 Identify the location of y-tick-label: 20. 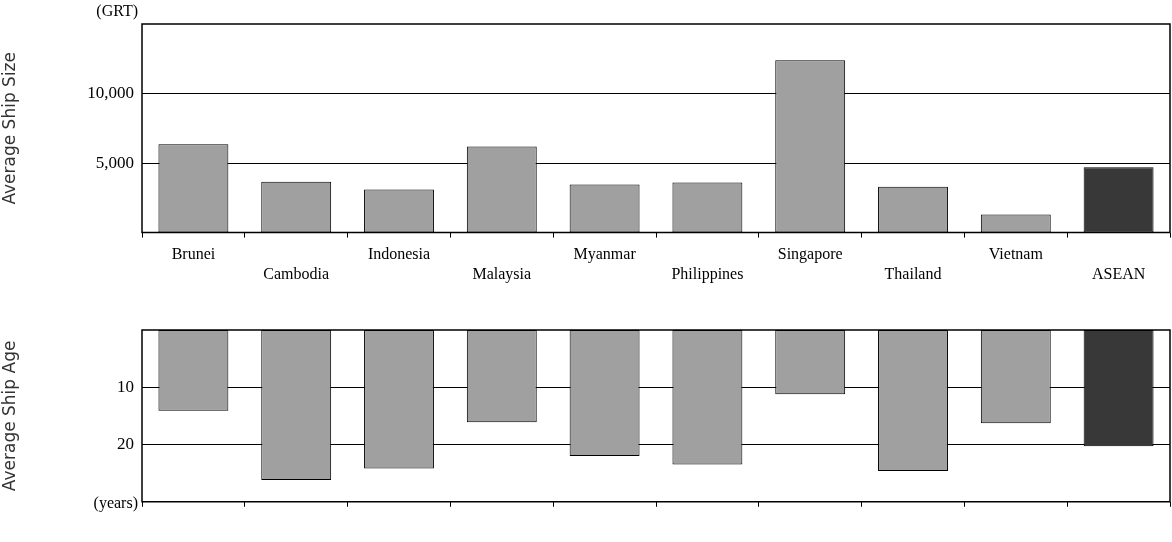
(125, 443).